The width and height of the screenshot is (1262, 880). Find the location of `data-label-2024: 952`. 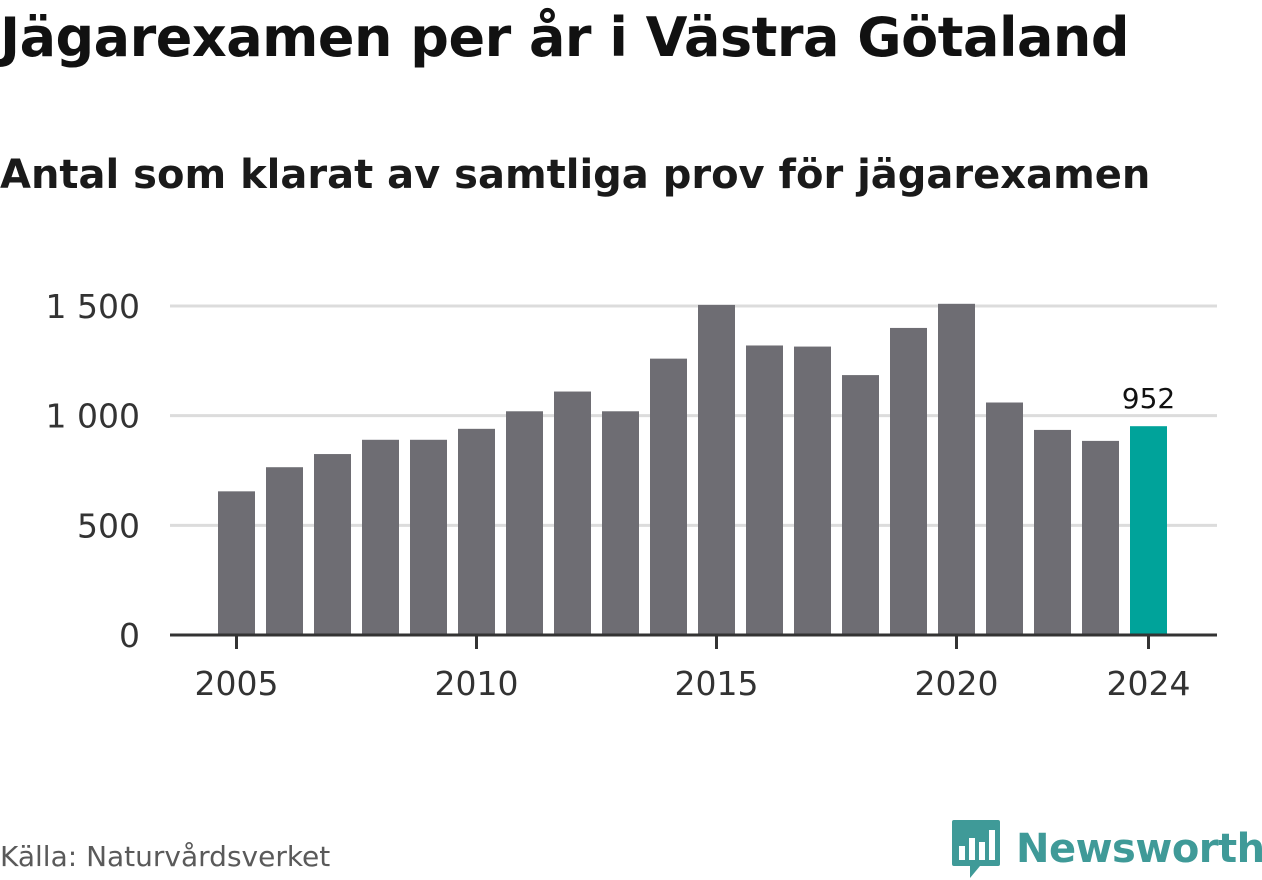

data-label-2024: 952 is located at coordinates (1148, 398).